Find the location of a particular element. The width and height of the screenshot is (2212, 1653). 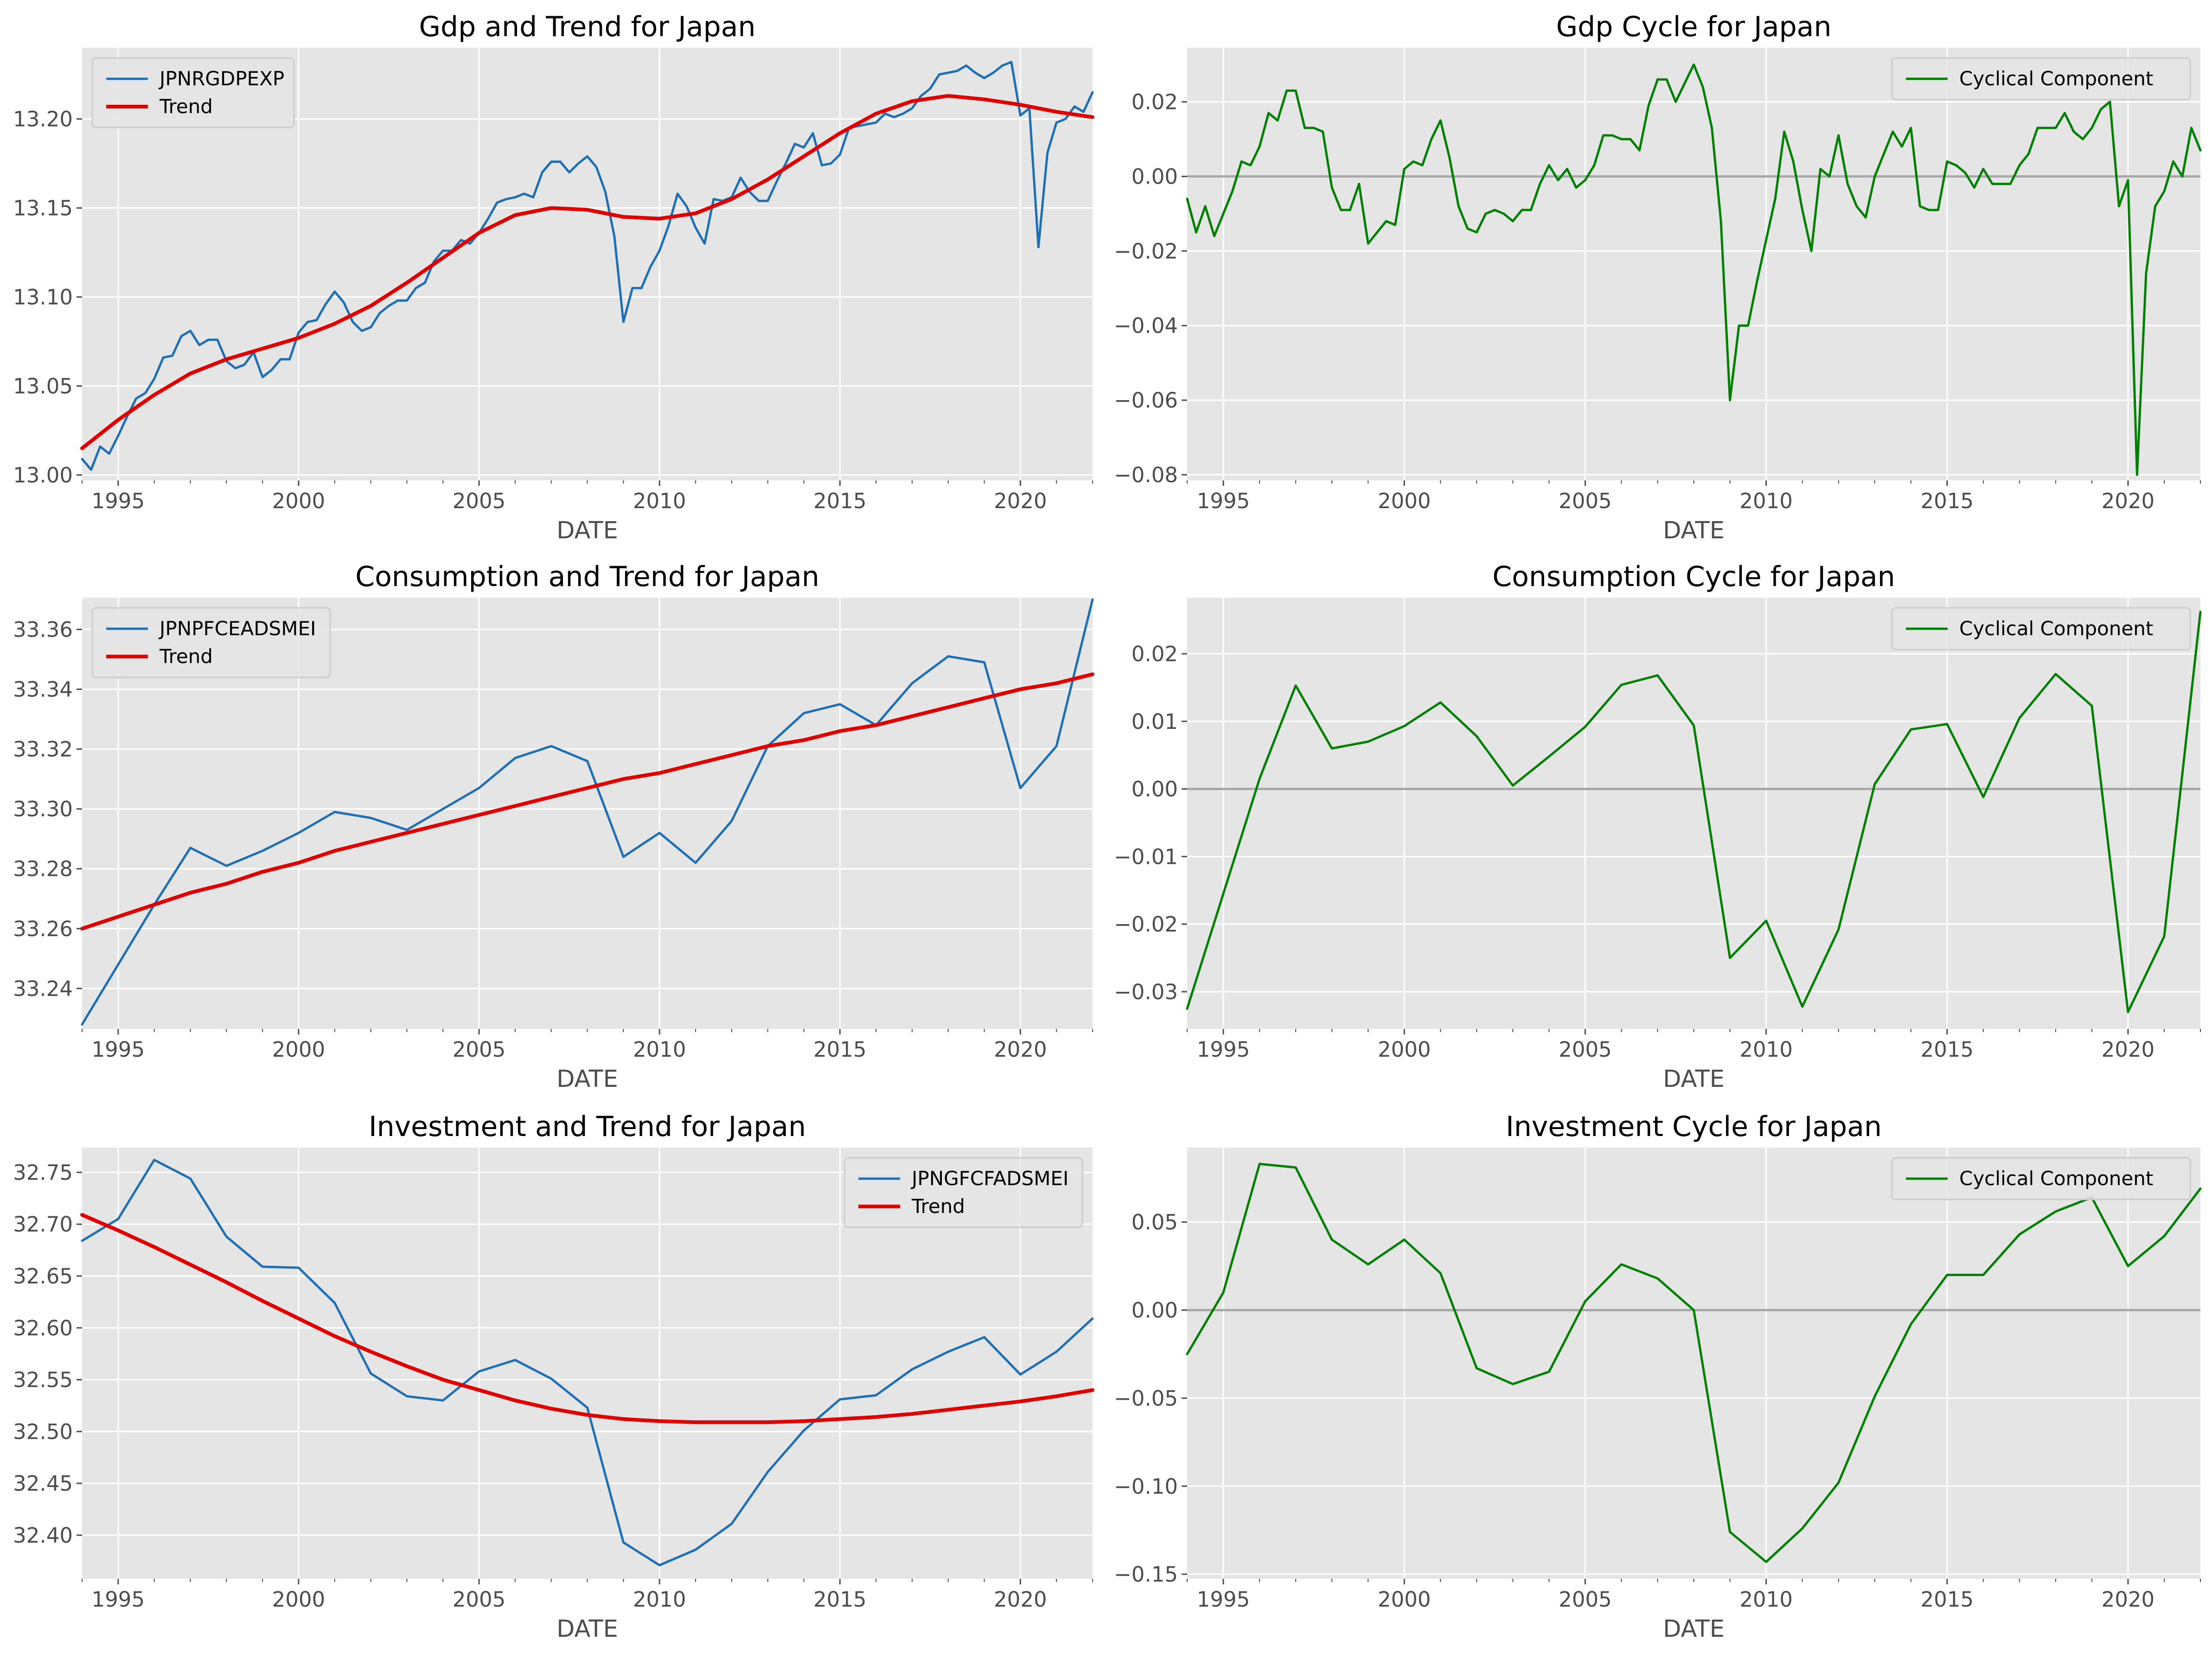

y-tick-label: 33.34 is located at coordinates (43, 689).